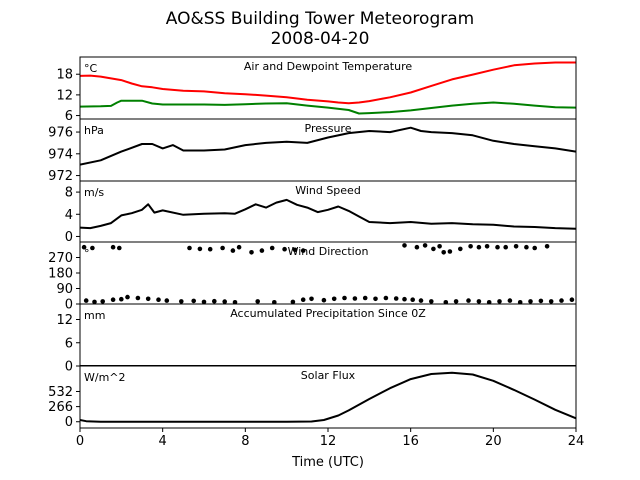 Image resolution: width=640 pixels, height=480 pixels. What do you see at coordinates (328, 128) in the screenshot?
I see `panel-title: Pressure` at bounding box center [328, 128].